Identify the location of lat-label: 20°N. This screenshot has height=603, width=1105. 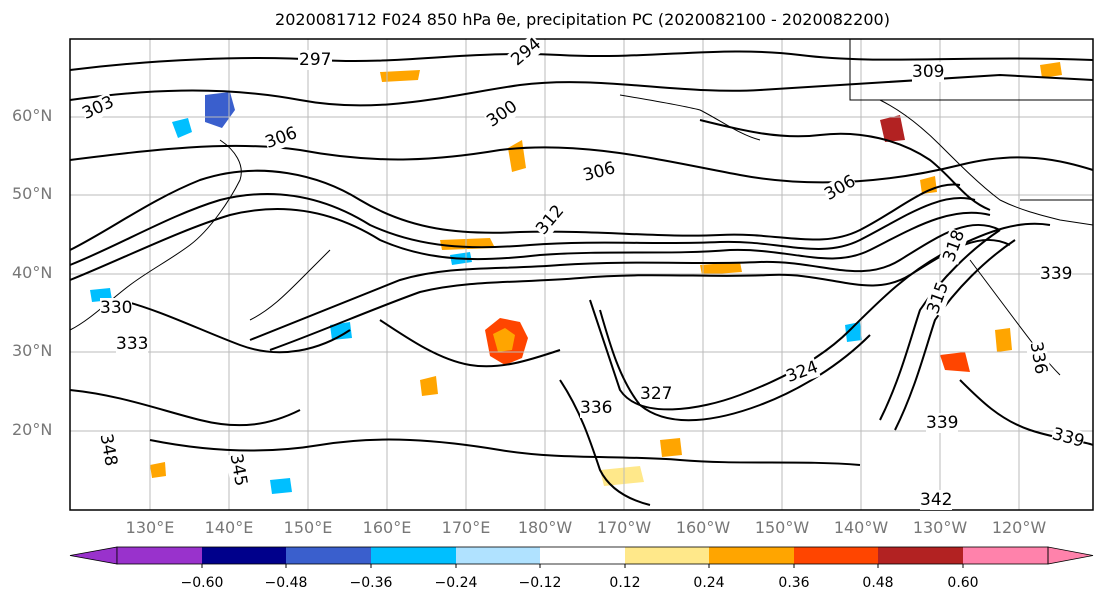
(32, 429).